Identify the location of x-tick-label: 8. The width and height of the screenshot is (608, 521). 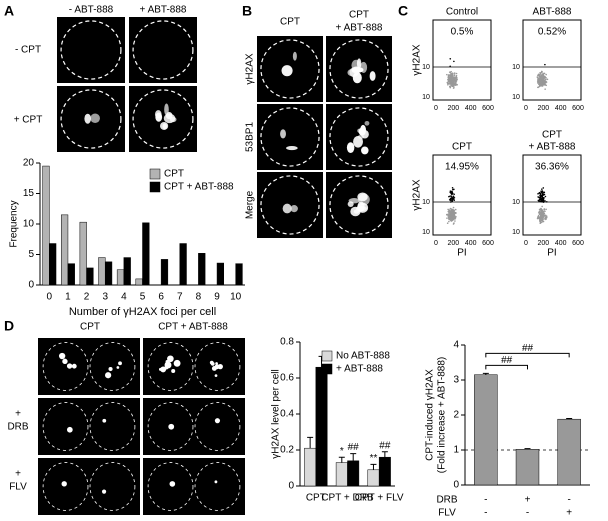
(199, 297).